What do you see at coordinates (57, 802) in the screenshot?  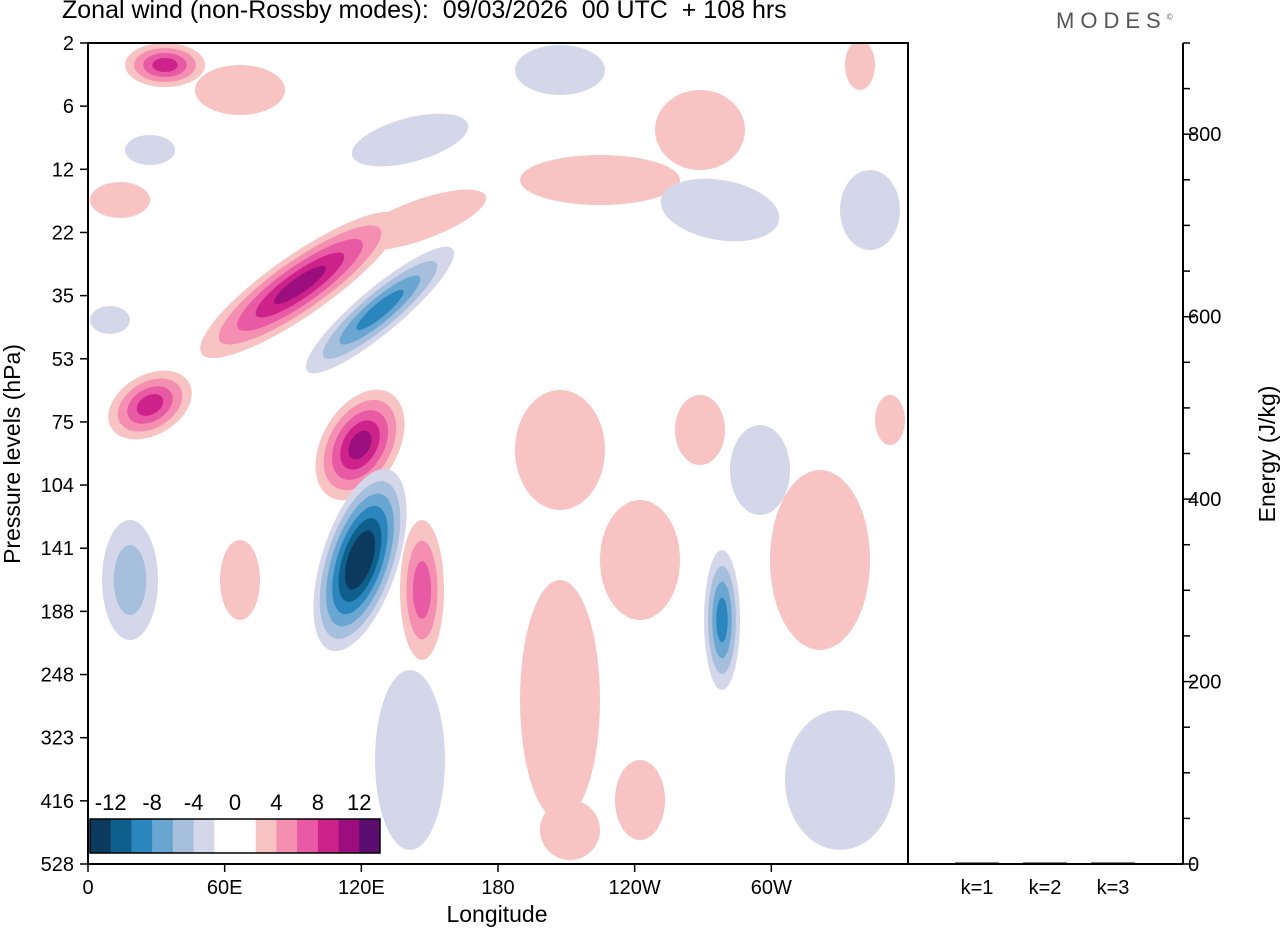 I see `y-tick-label: 416` at bounding box center [57, 802].